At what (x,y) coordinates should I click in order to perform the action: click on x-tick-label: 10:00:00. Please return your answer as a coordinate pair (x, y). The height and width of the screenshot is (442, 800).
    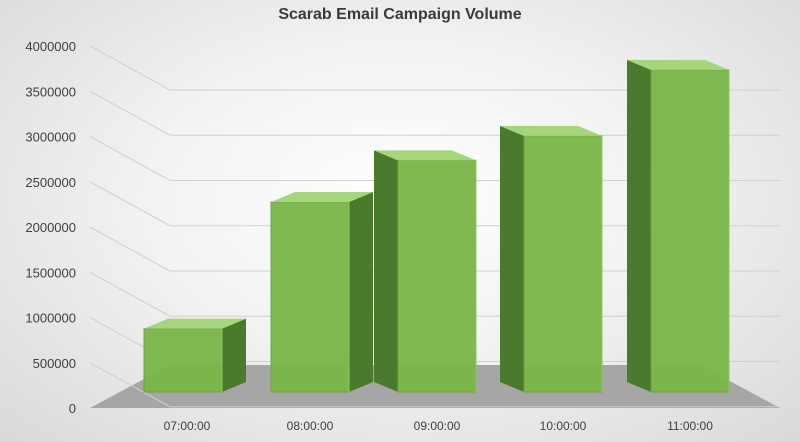
    Looking at the image, I should click on (563, 426).